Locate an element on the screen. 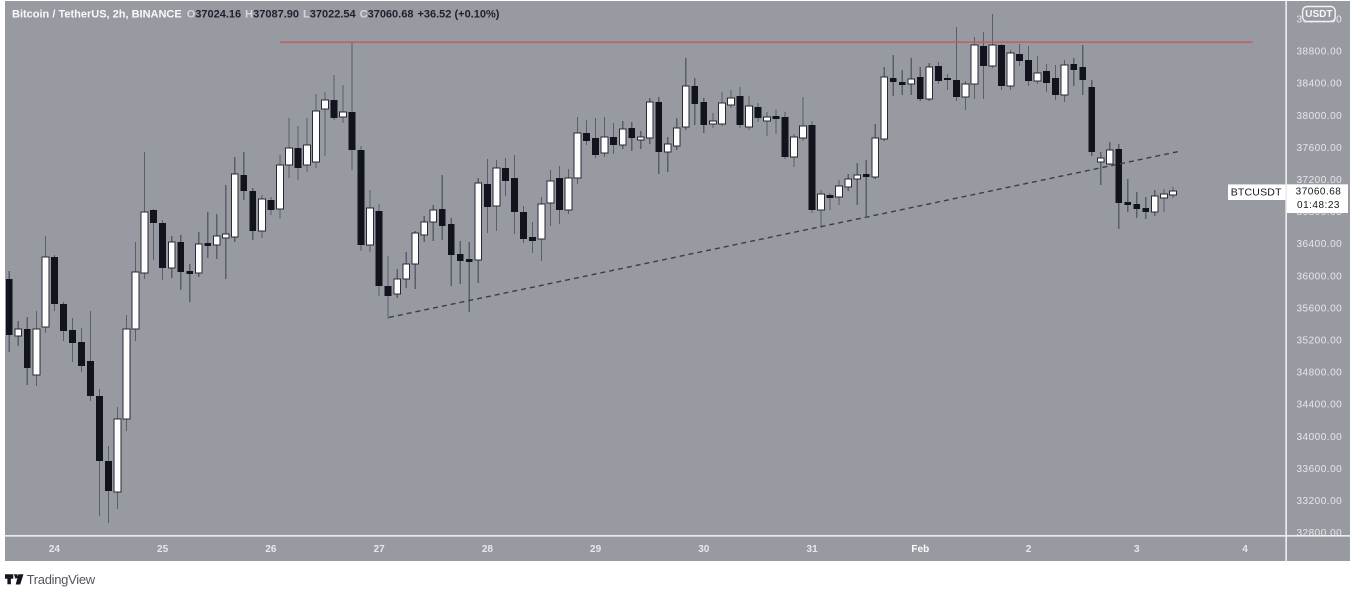 This screenshot has height=590, width=1356. svg-text: 01:48:23 is located at coordinates (1318, 205).